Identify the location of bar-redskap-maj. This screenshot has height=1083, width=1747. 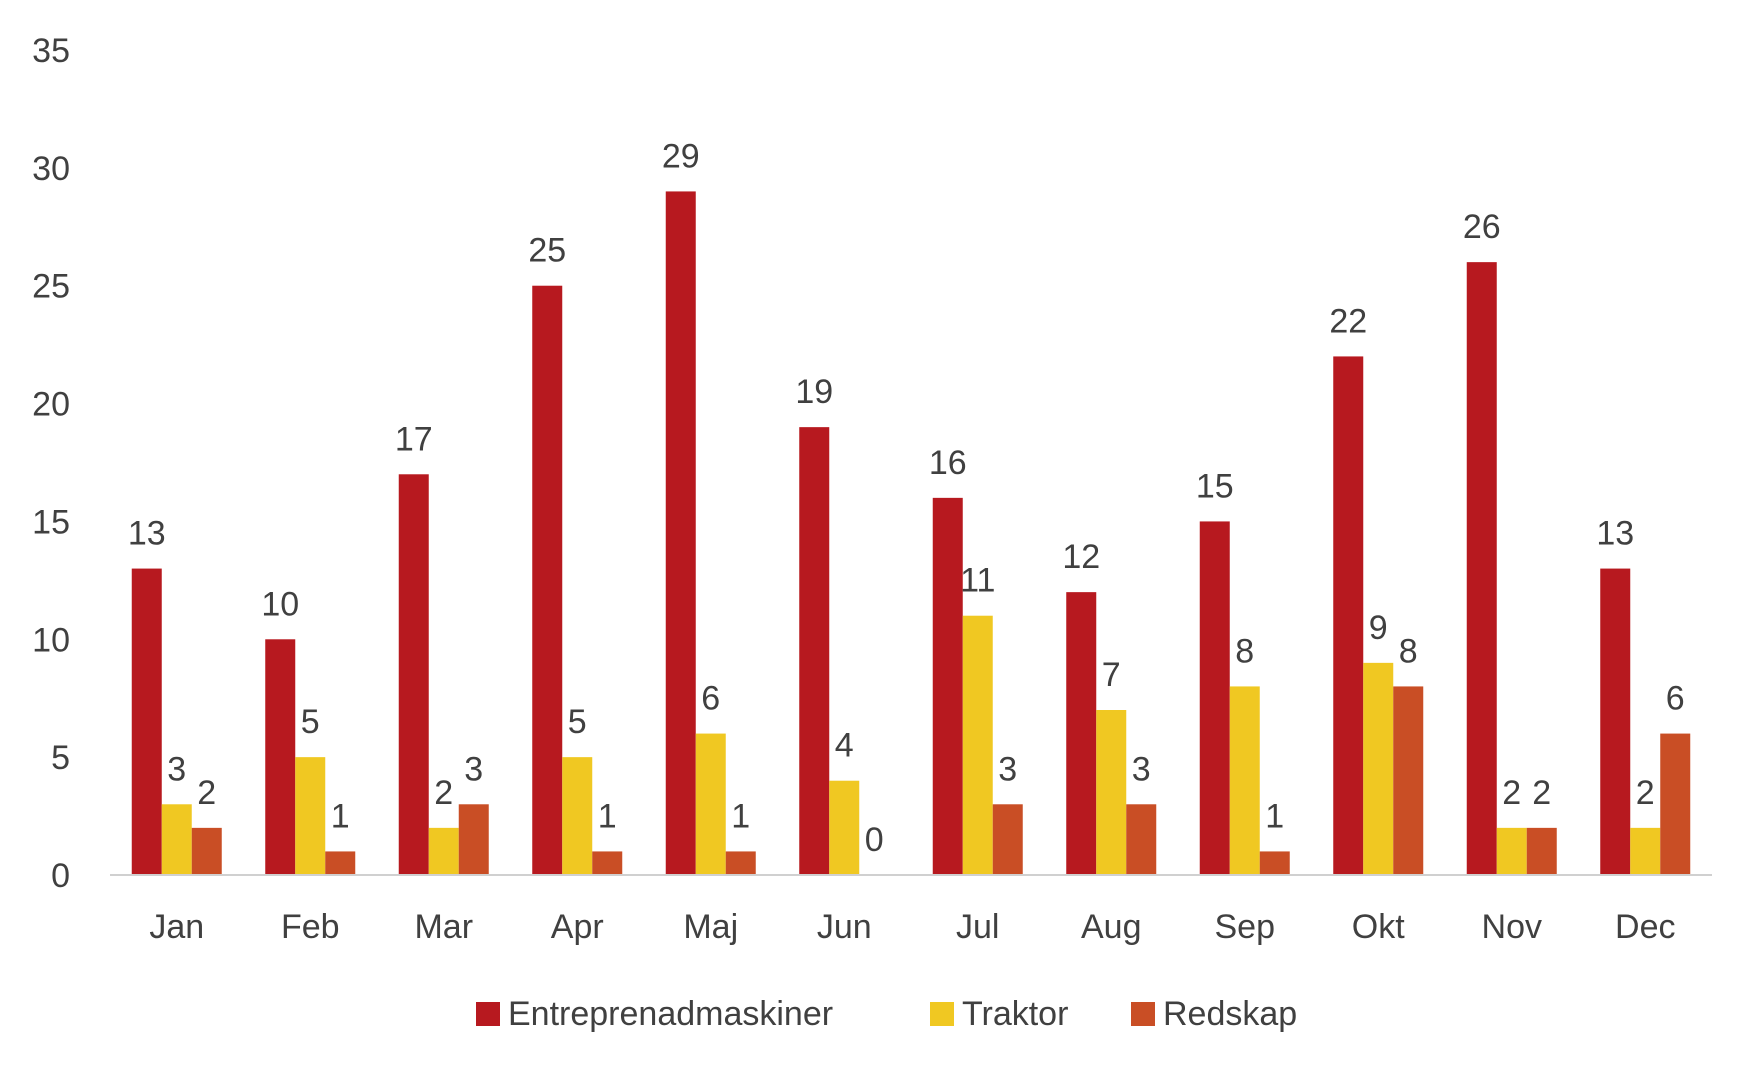
(740, 863).